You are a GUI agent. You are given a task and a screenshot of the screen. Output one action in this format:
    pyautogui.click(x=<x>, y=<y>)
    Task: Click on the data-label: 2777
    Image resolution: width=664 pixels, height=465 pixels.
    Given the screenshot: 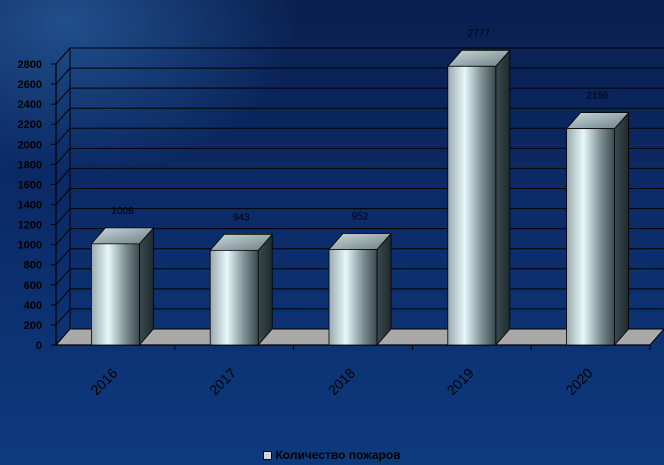 What is the action you would take?
    pyautogui.click(x=479, y=33)
    